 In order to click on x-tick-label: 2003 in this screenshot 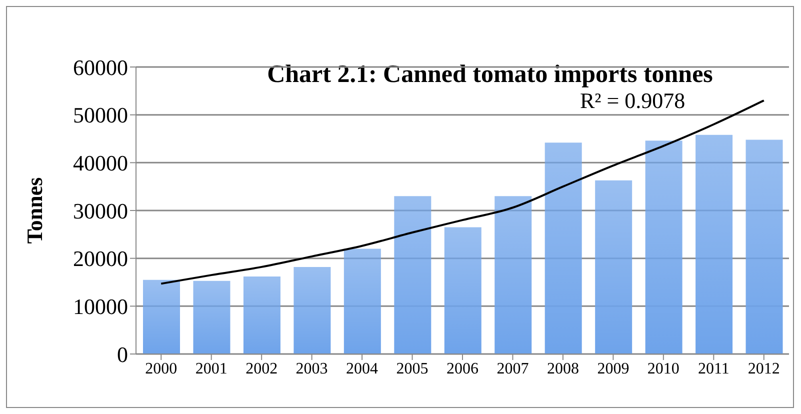, I will do `click(312, 369)`.